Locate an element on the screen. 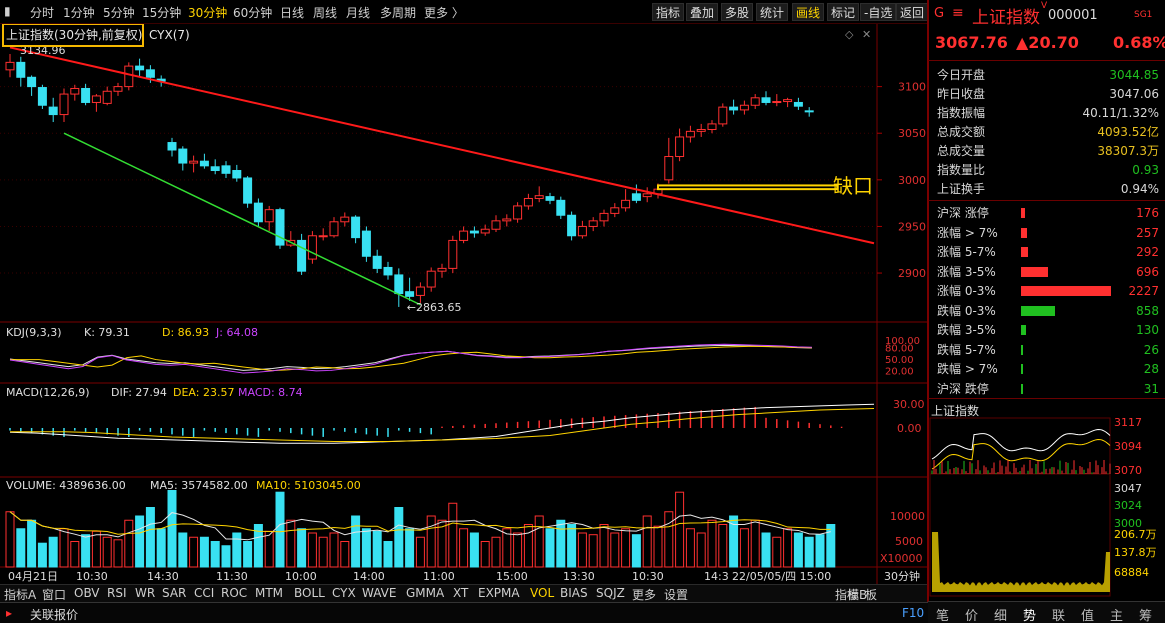 This screenshot has height=623, width=1165. right-tab: 价 is located at coordinates (972, 616).